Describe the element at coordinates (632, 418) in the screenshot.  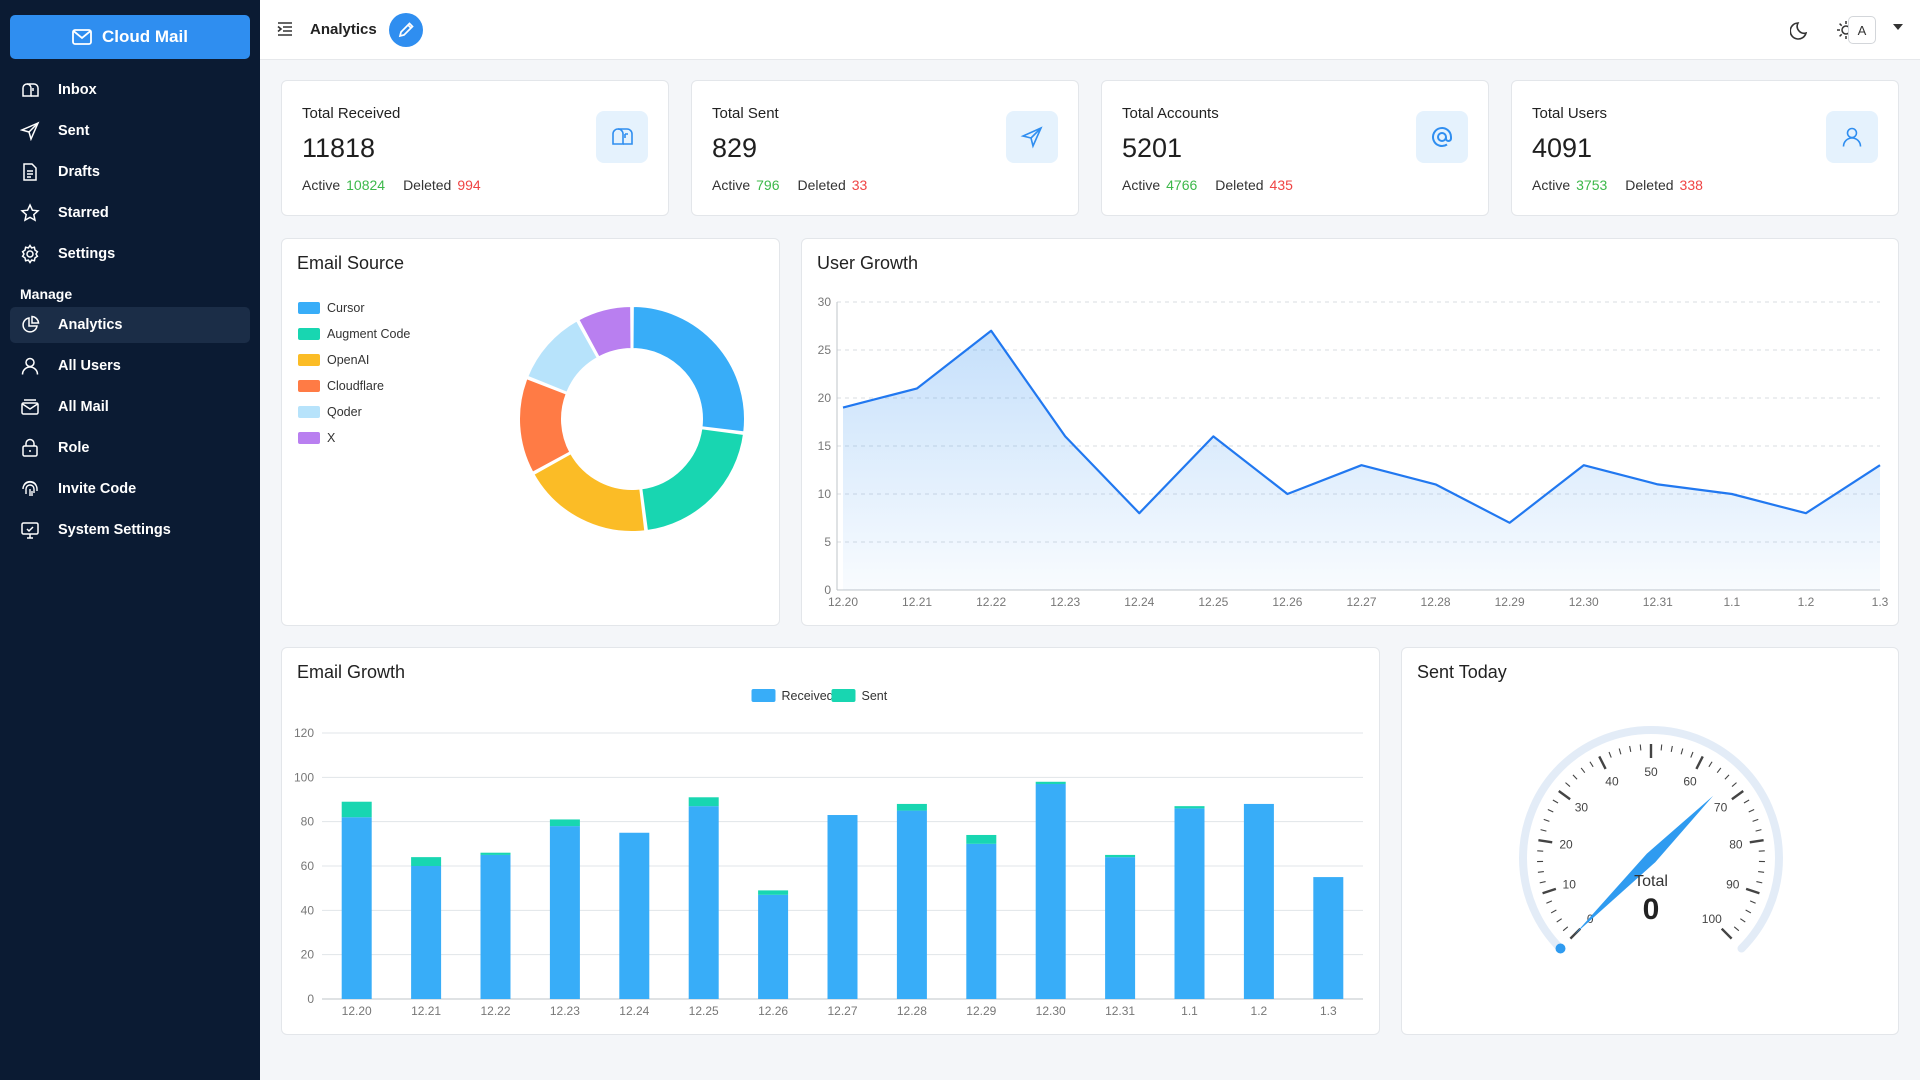
I see `donut-chart` at that location.